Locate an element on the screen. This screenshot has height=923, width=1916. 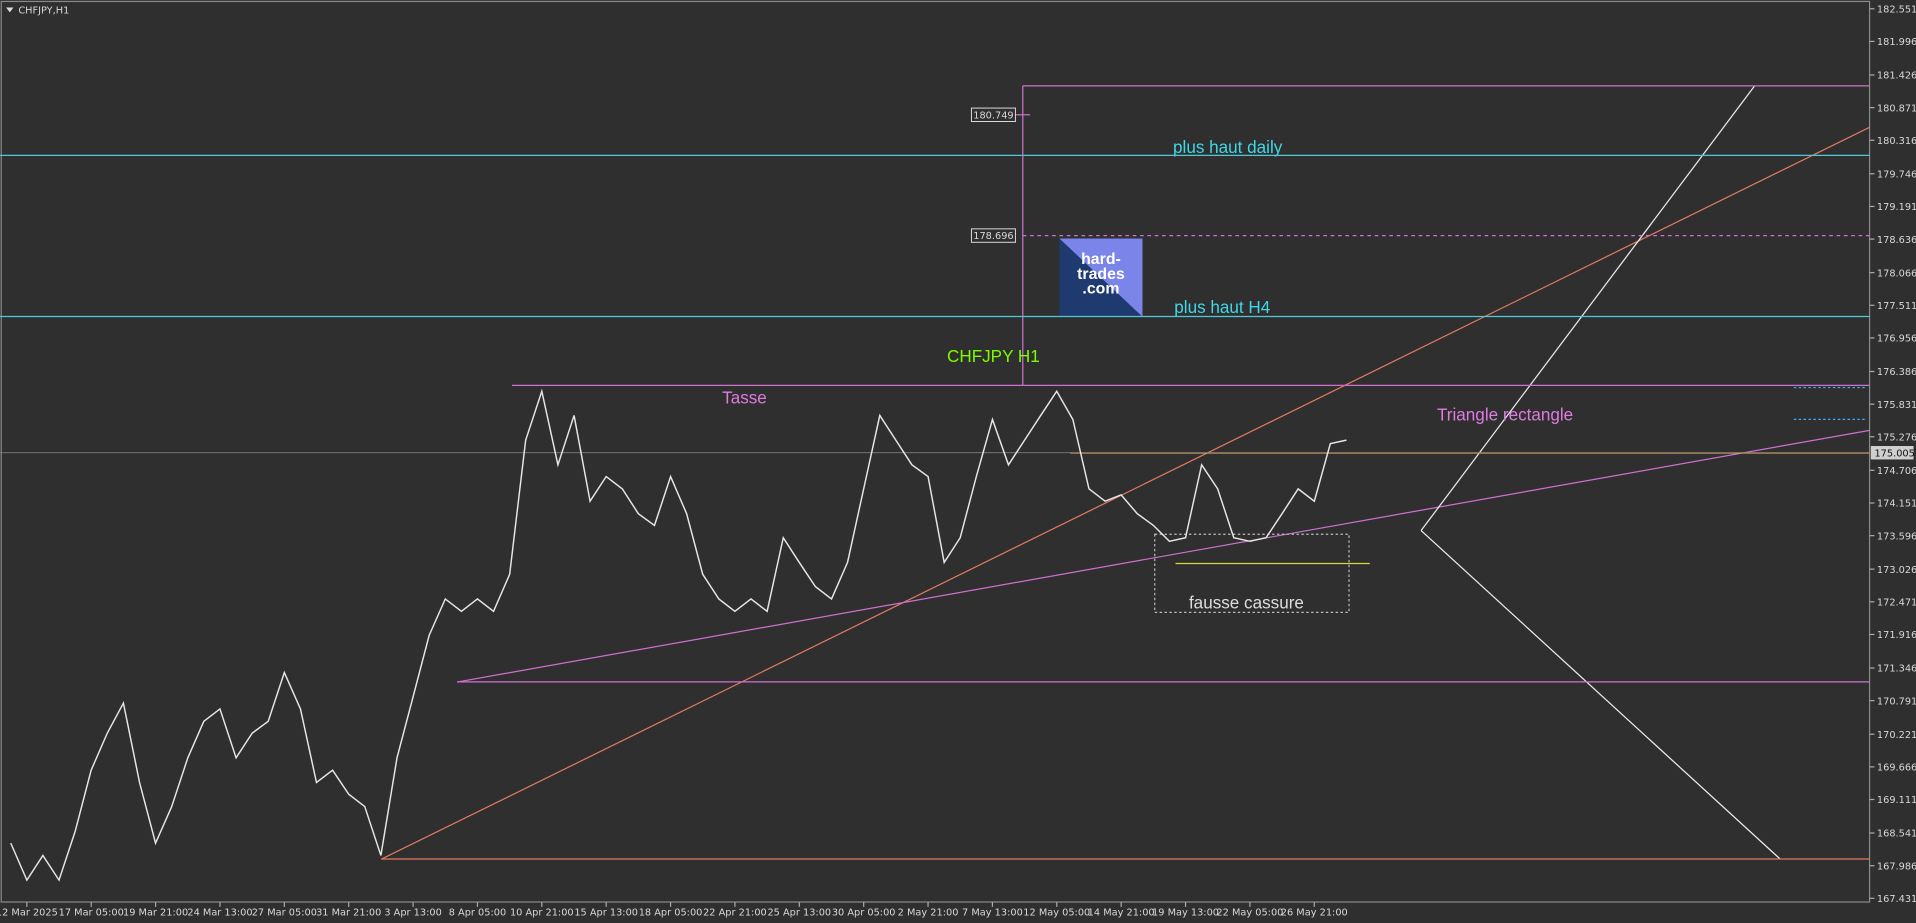
x-tick-label: 18 Apr 05:00 is located at coordinates (671, 912).